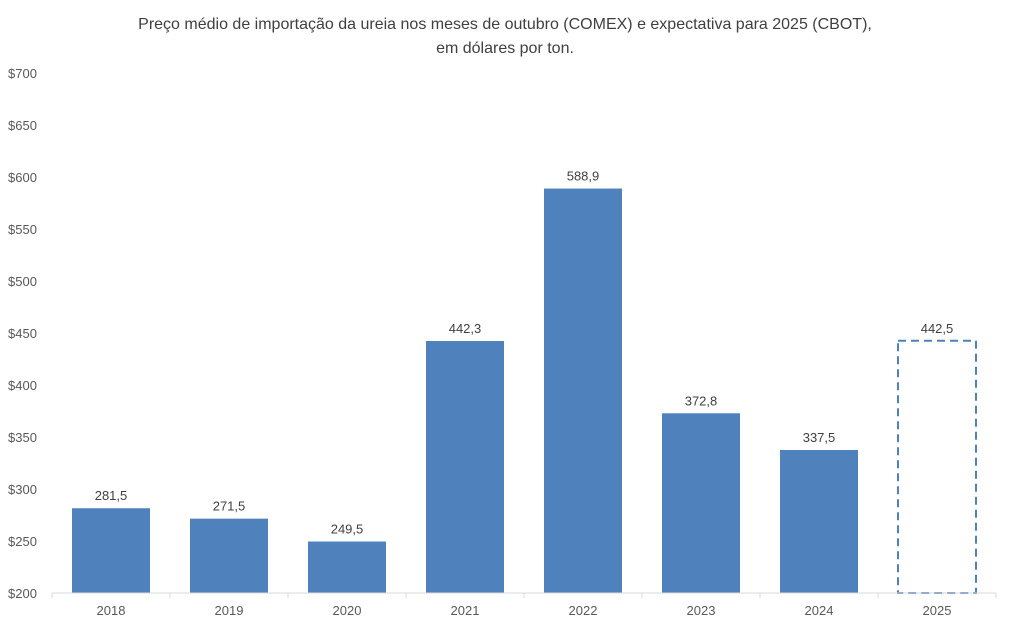 Image resolution: width=1011 pixels, height=634 pixels. What do you see at coordinates (229, 610) in the screenshot?
I see `x-tick-label: 2019` at bounding box center [229, 610].